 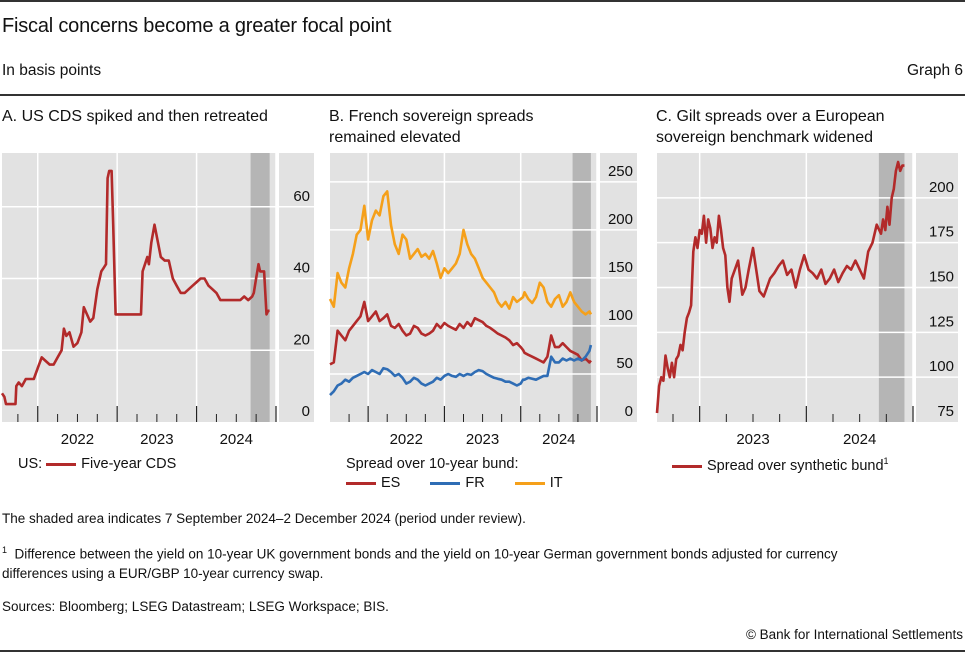 What do you see at coordinates (52, 70) in the screenshot?
I see `units-subtitle: In basis points` at bounding box center [52, 70].